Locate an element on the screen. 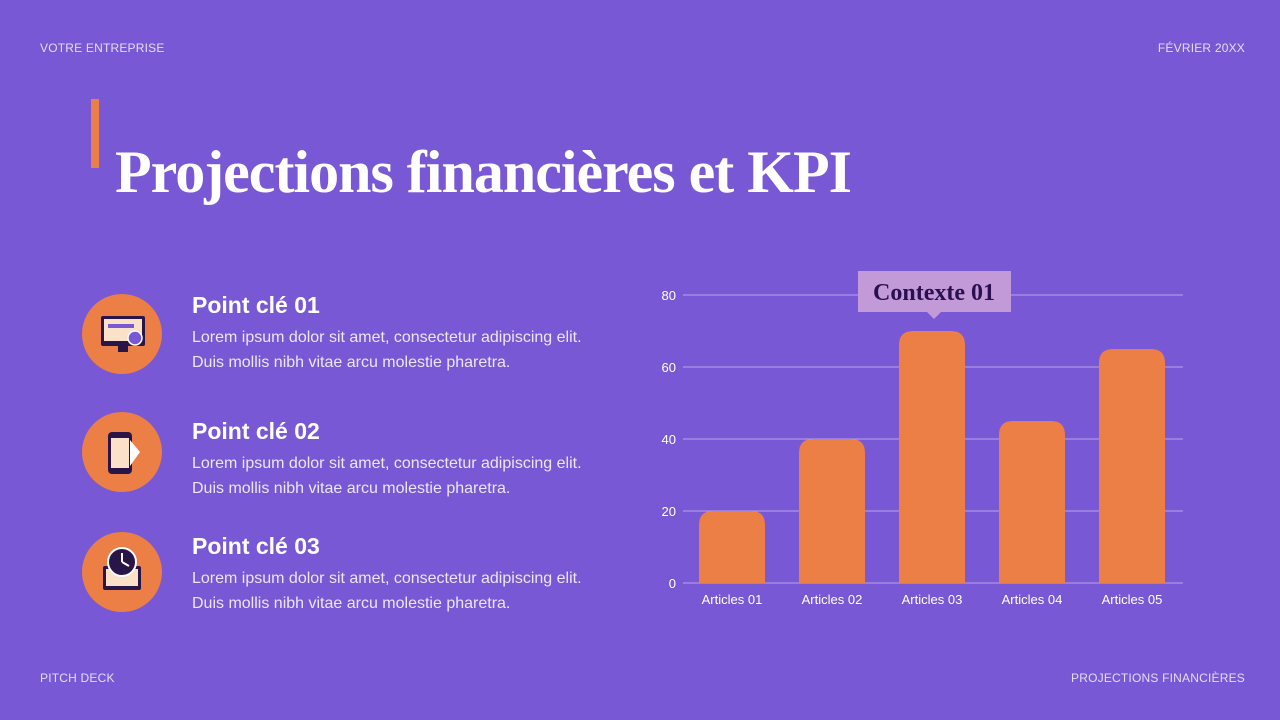 The width and height of the screenshot is (1280, 720). y-tick-label: 0 is located at coordinates (672, 583).